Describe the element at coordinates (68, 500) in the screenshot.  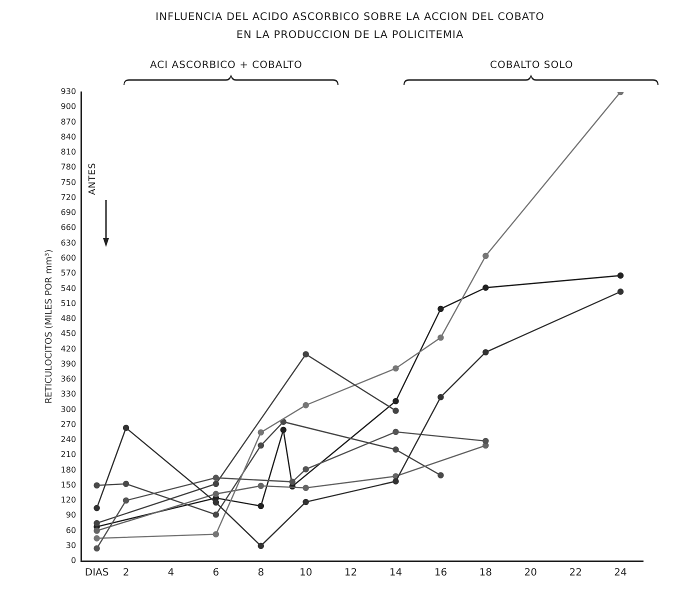
I see `y-tick-label: 120` at that location.